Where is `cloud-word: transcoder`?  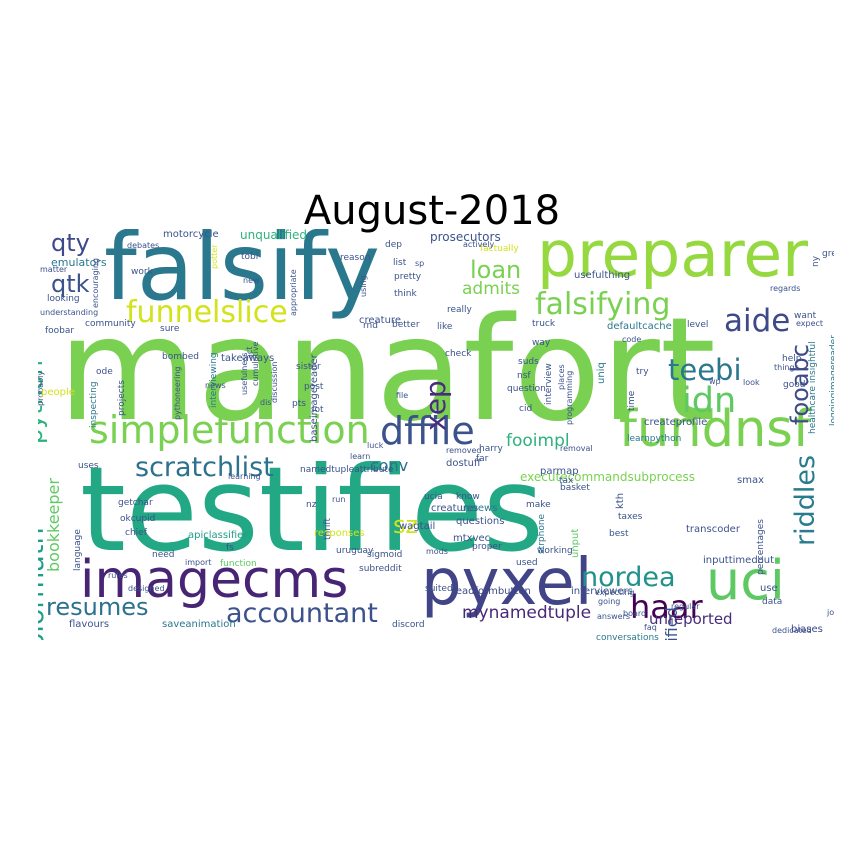 cloud-word: transcoder is located at coordinates (713, 529).